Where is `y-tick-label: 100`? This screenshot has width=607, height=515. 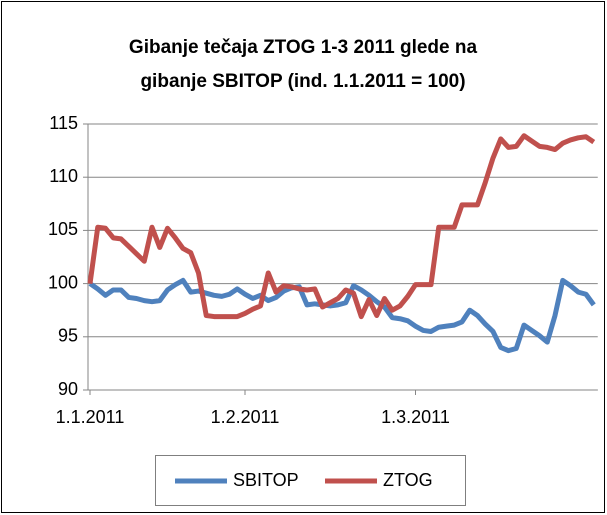 y-tick-label: 100 is located at coordinates (63, 282).